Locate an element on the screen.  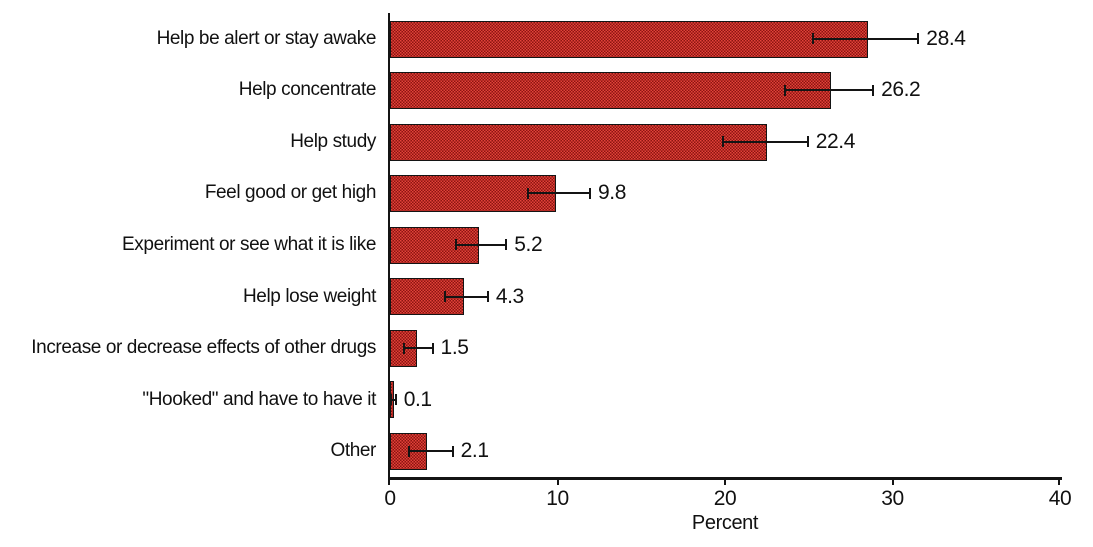
category-label: Feel good or get high is located at coordinates (290, 193).